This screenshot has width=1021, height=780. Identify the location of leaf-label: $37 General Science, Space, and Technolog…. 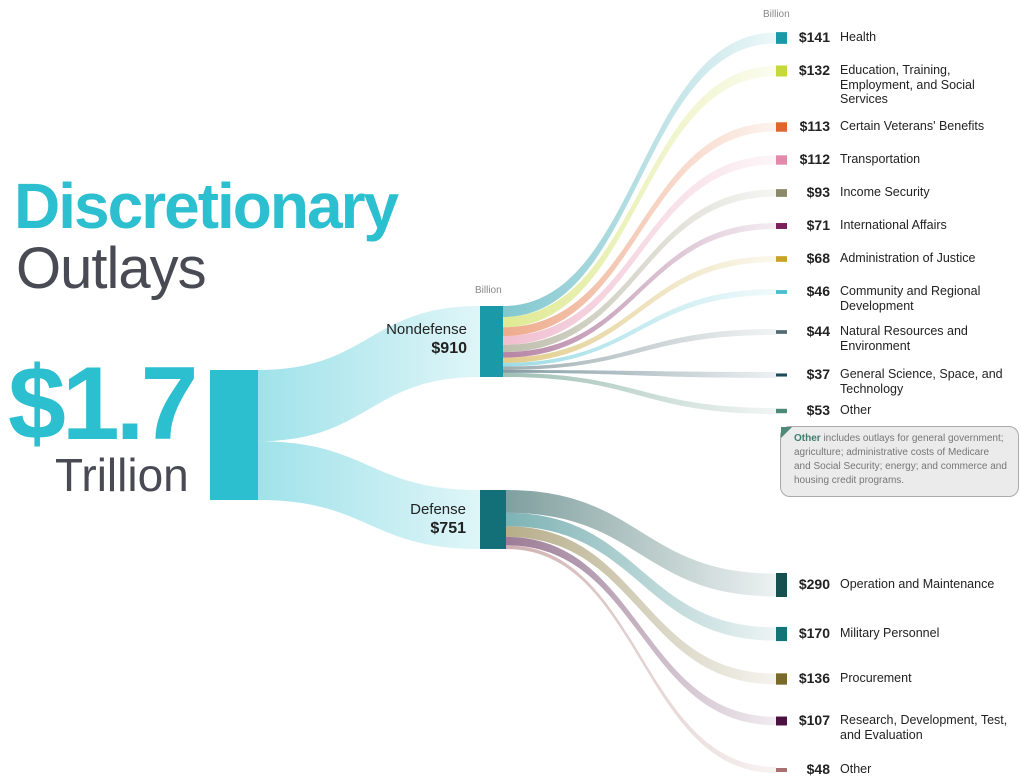
(891, 381).